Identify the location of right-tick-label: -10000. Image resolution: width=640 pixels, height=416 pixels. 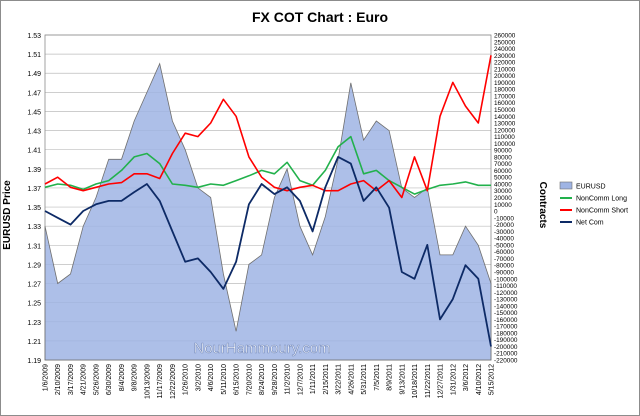
(504, 218).